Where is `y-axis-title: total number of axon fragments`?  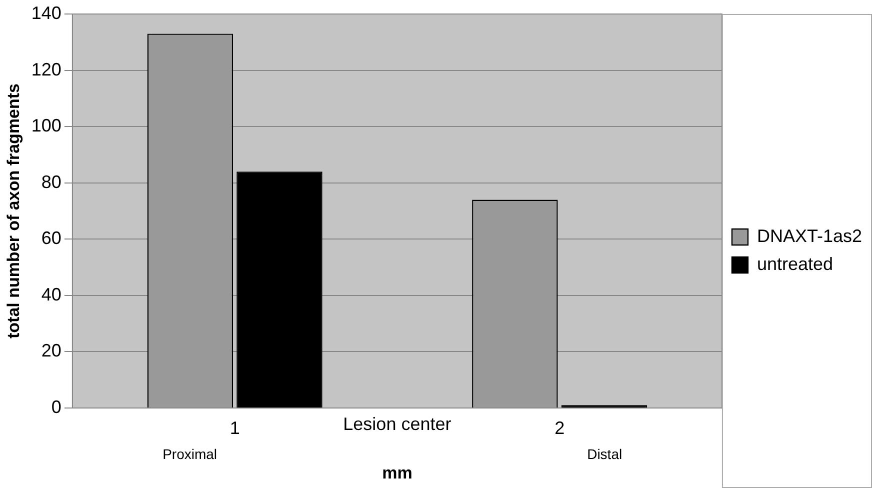 y-axis-title: total number of axon fragments is located at coordinates (13, 211).